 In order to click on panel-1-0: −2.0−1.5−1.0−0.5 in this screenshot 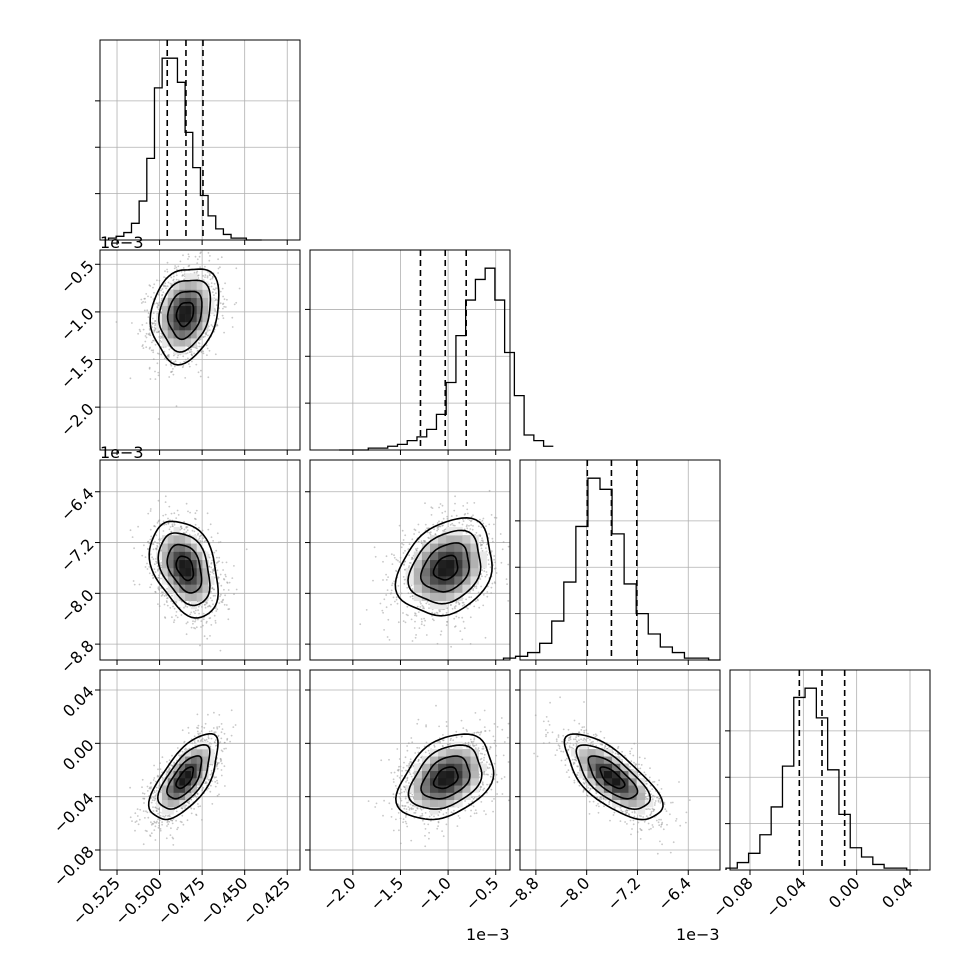, I will do `click(179, 352)`.